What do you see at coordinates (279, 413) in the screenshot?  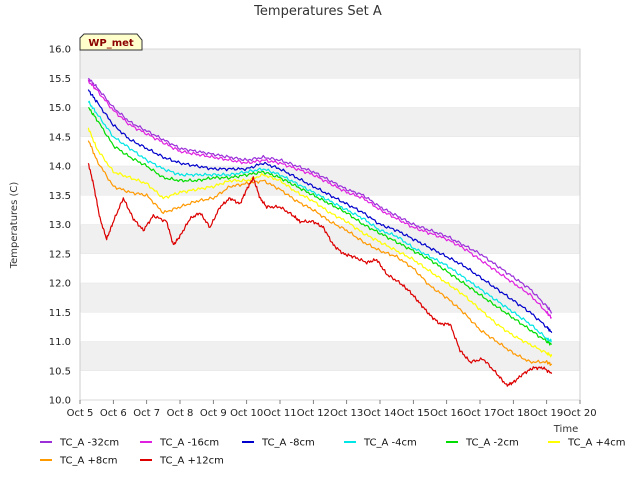 I see `x-tick-label: Oct 11` at bounding box center [279, 413].